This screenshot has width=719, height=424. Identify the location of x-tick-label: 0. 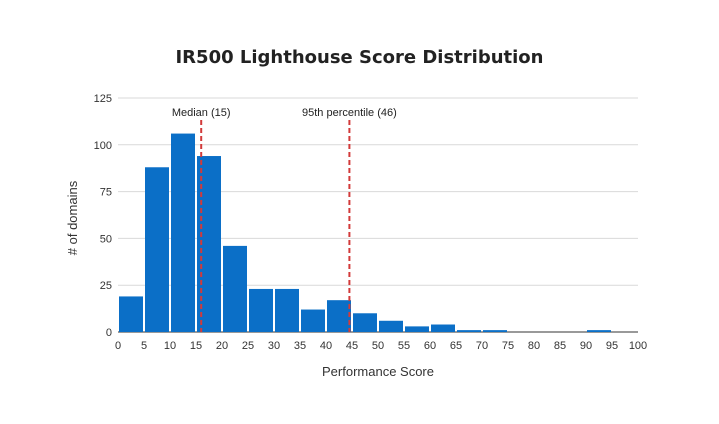
(118, 346).